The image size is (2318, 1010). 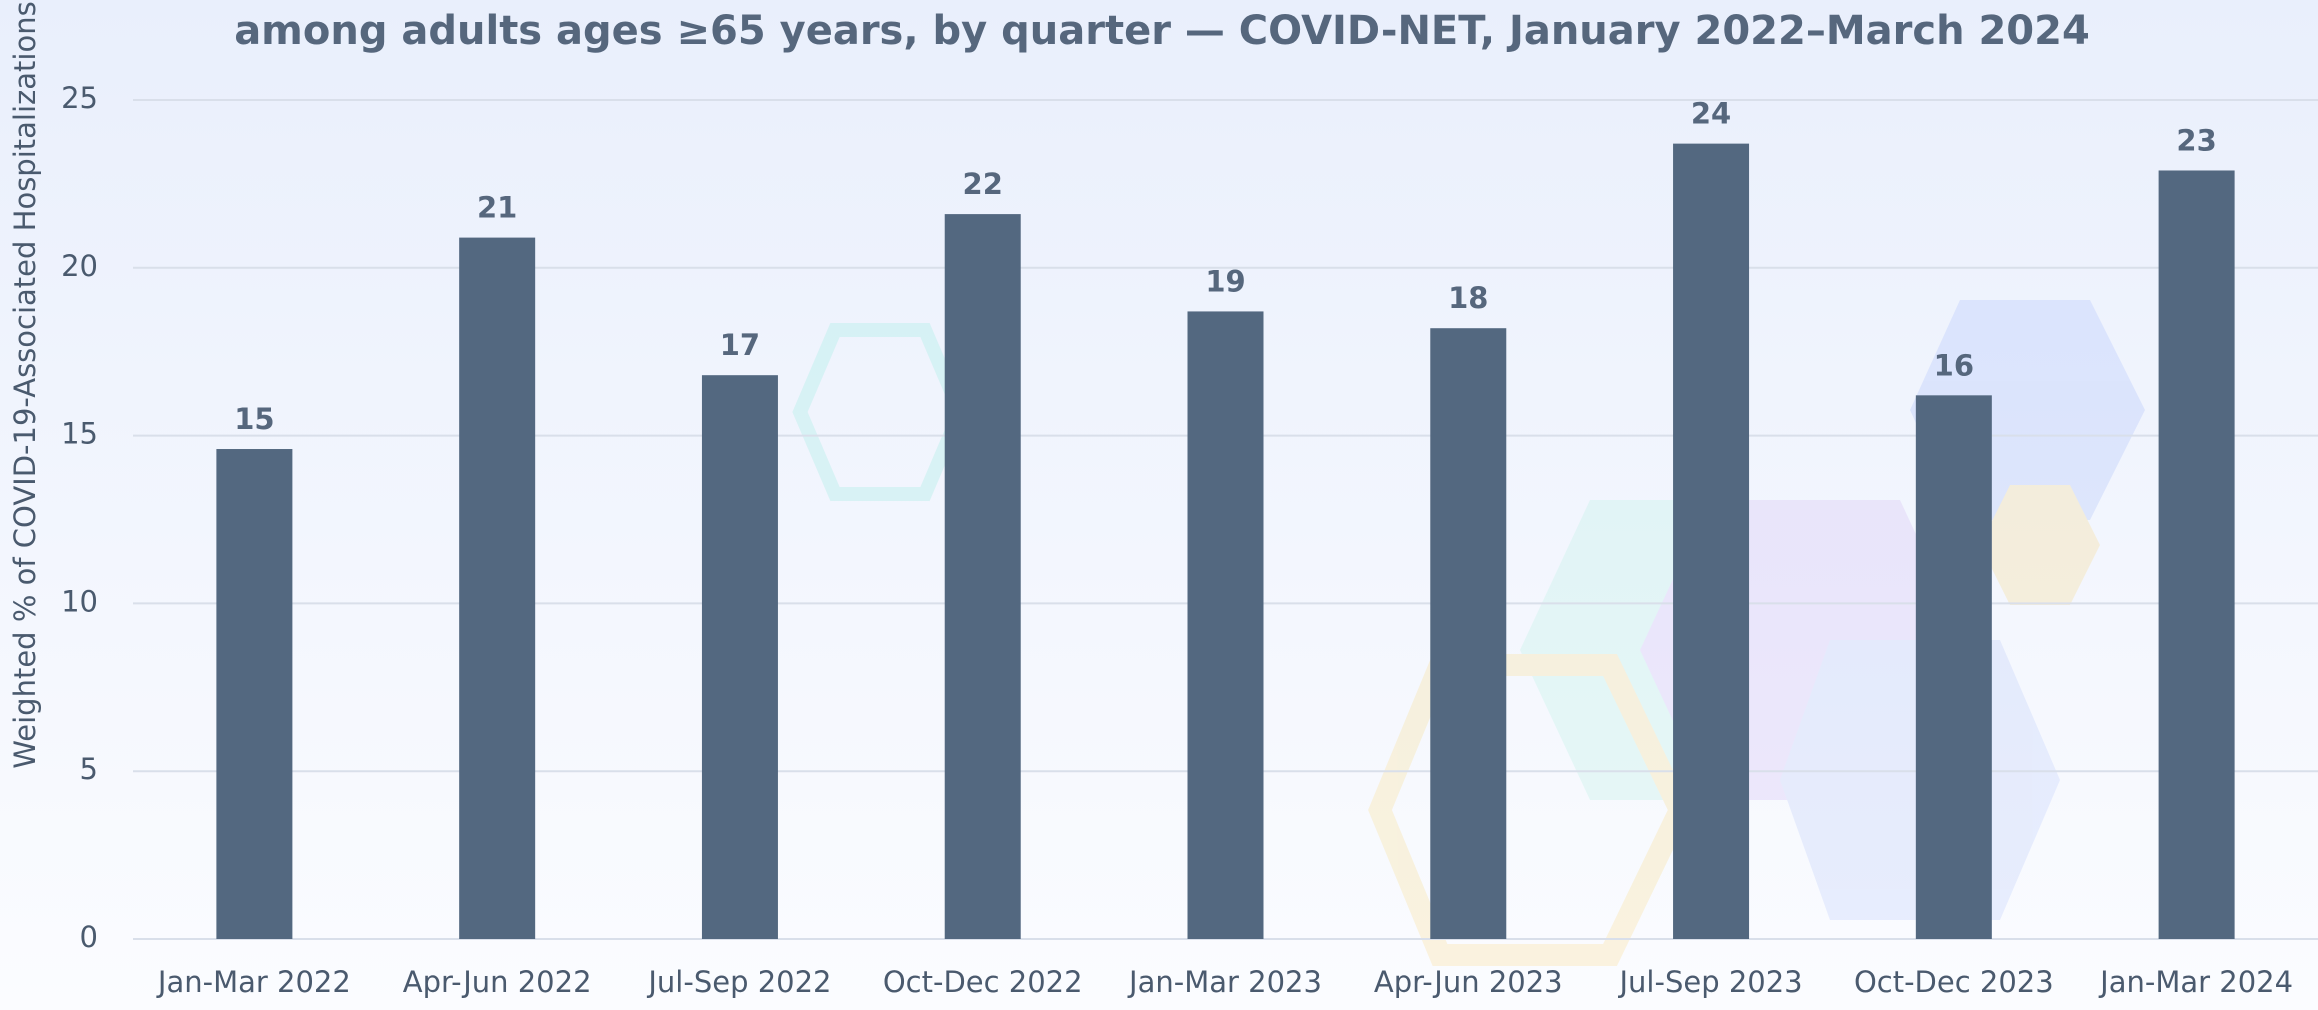 I want to click on value-label: 22, so click(x=983, y=184).